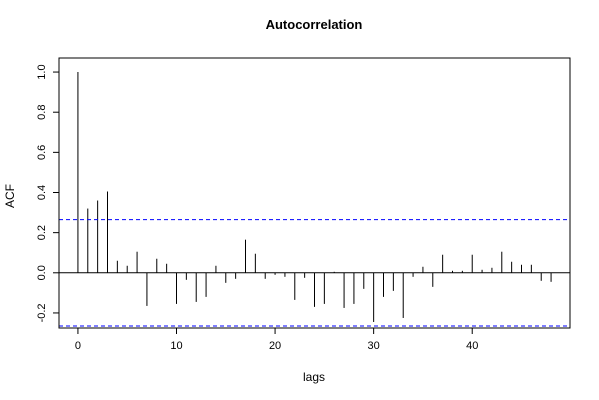  I want to click on x-axis: 0 10 20 30 40, so click(276, 340).